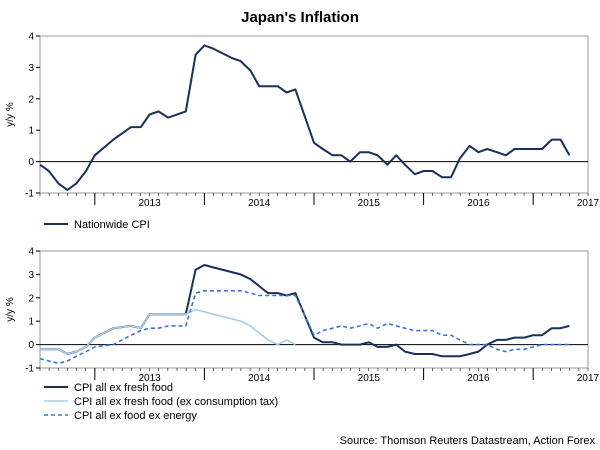 The width and height of the screenshot is (600, 450). What do you see at coordinates (123, 388) in the screenshot?
I see `legend-label: CPI all ex fresh food` at bounding box center [123, 388].